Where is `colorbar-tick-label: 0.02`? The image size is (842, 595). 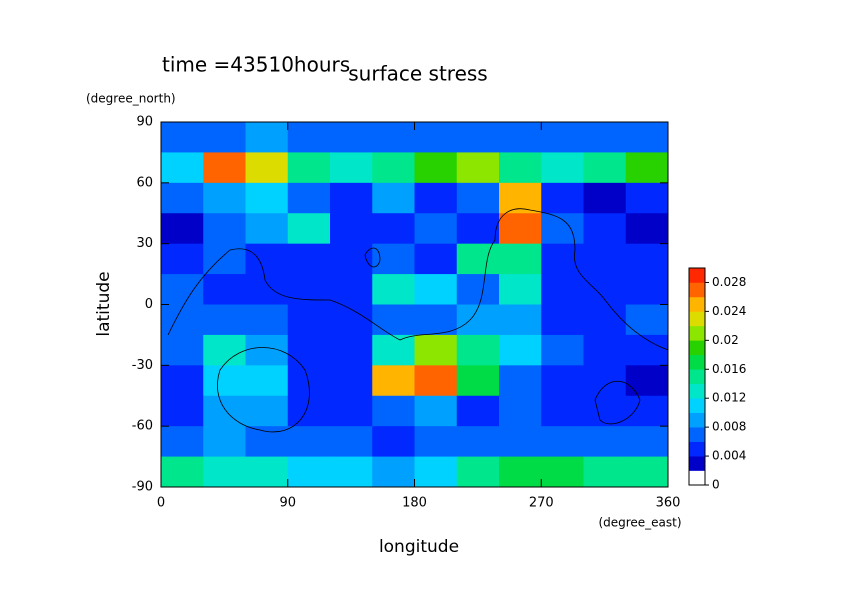
colorbar-tick-label: 0.02 is located at coordinates (725, 340).